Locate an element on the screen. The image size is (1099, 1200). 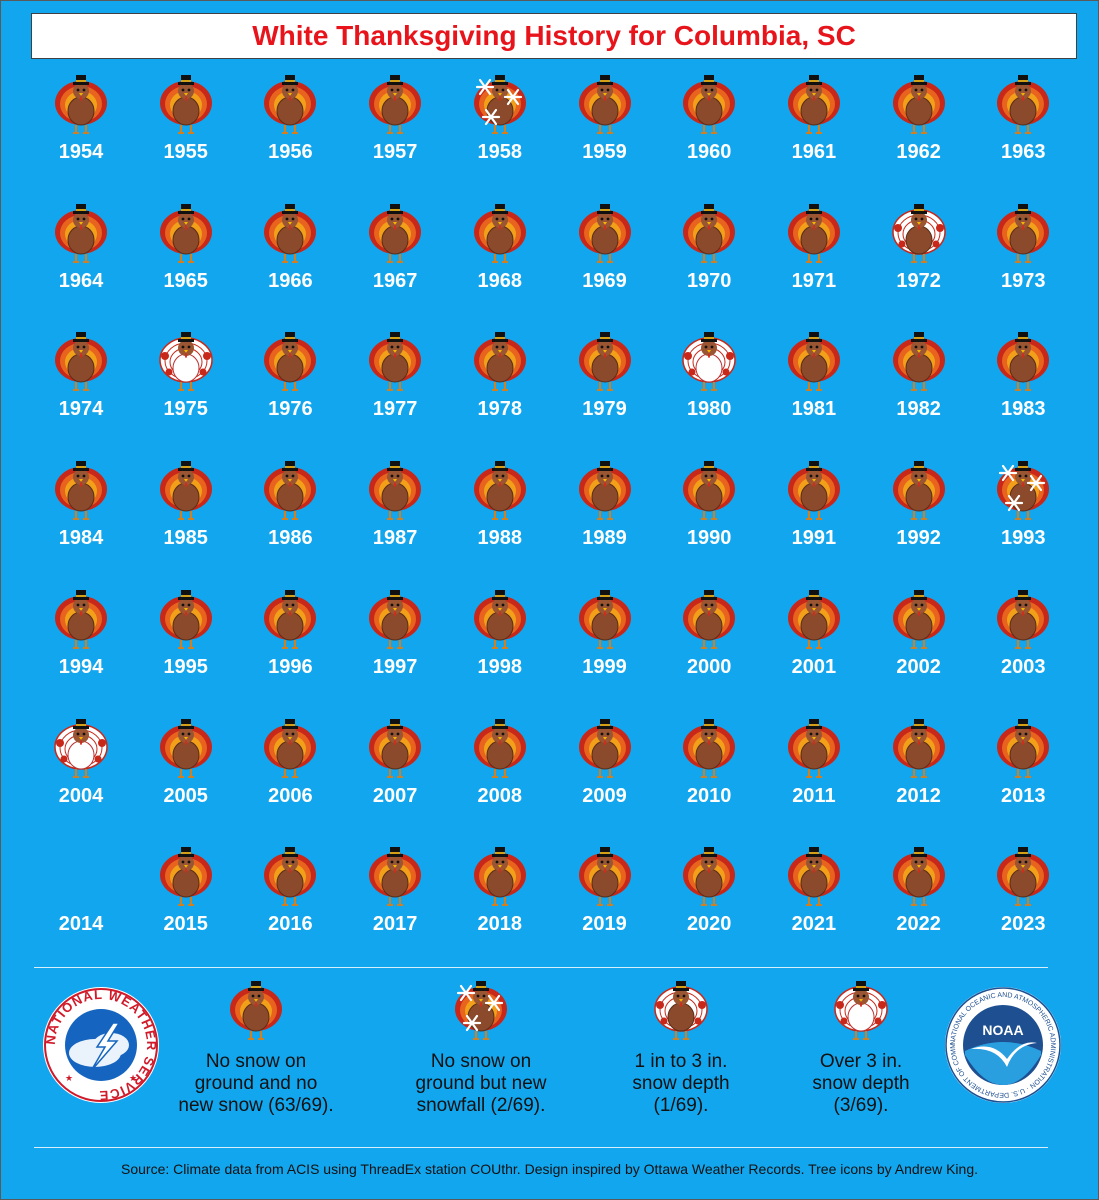
year-cell: 1977 is located at coordinates (395, 390).